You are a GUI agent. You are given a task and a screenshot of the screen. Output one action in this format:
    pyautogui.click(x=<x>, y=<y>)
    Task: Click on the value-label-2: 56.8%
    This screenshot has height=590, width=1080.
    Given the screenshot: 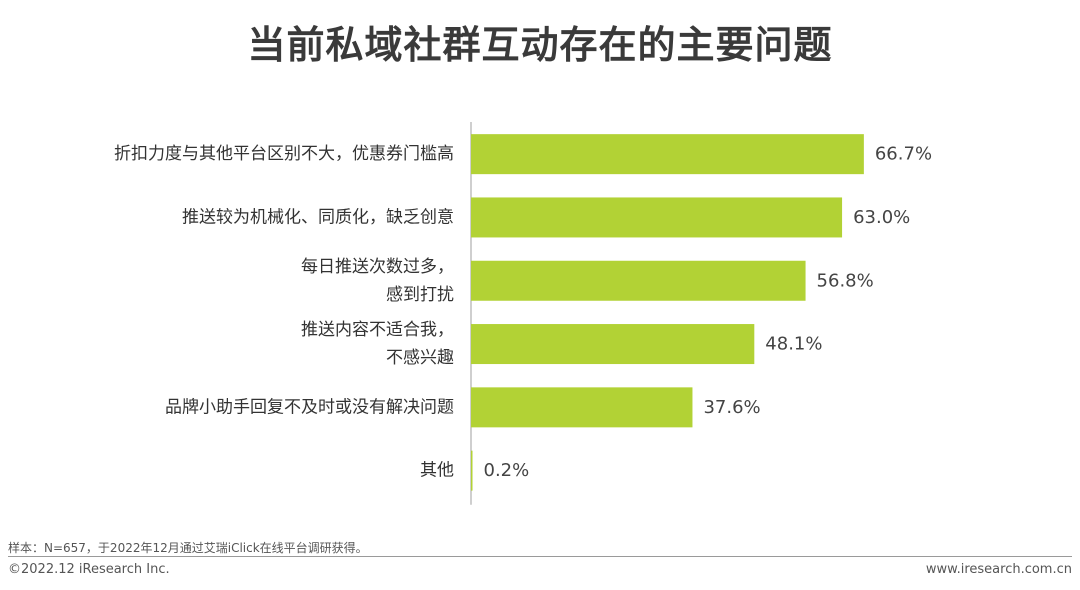 What is the action you would take?
    pyautogui.click(x=845, y=280)
    